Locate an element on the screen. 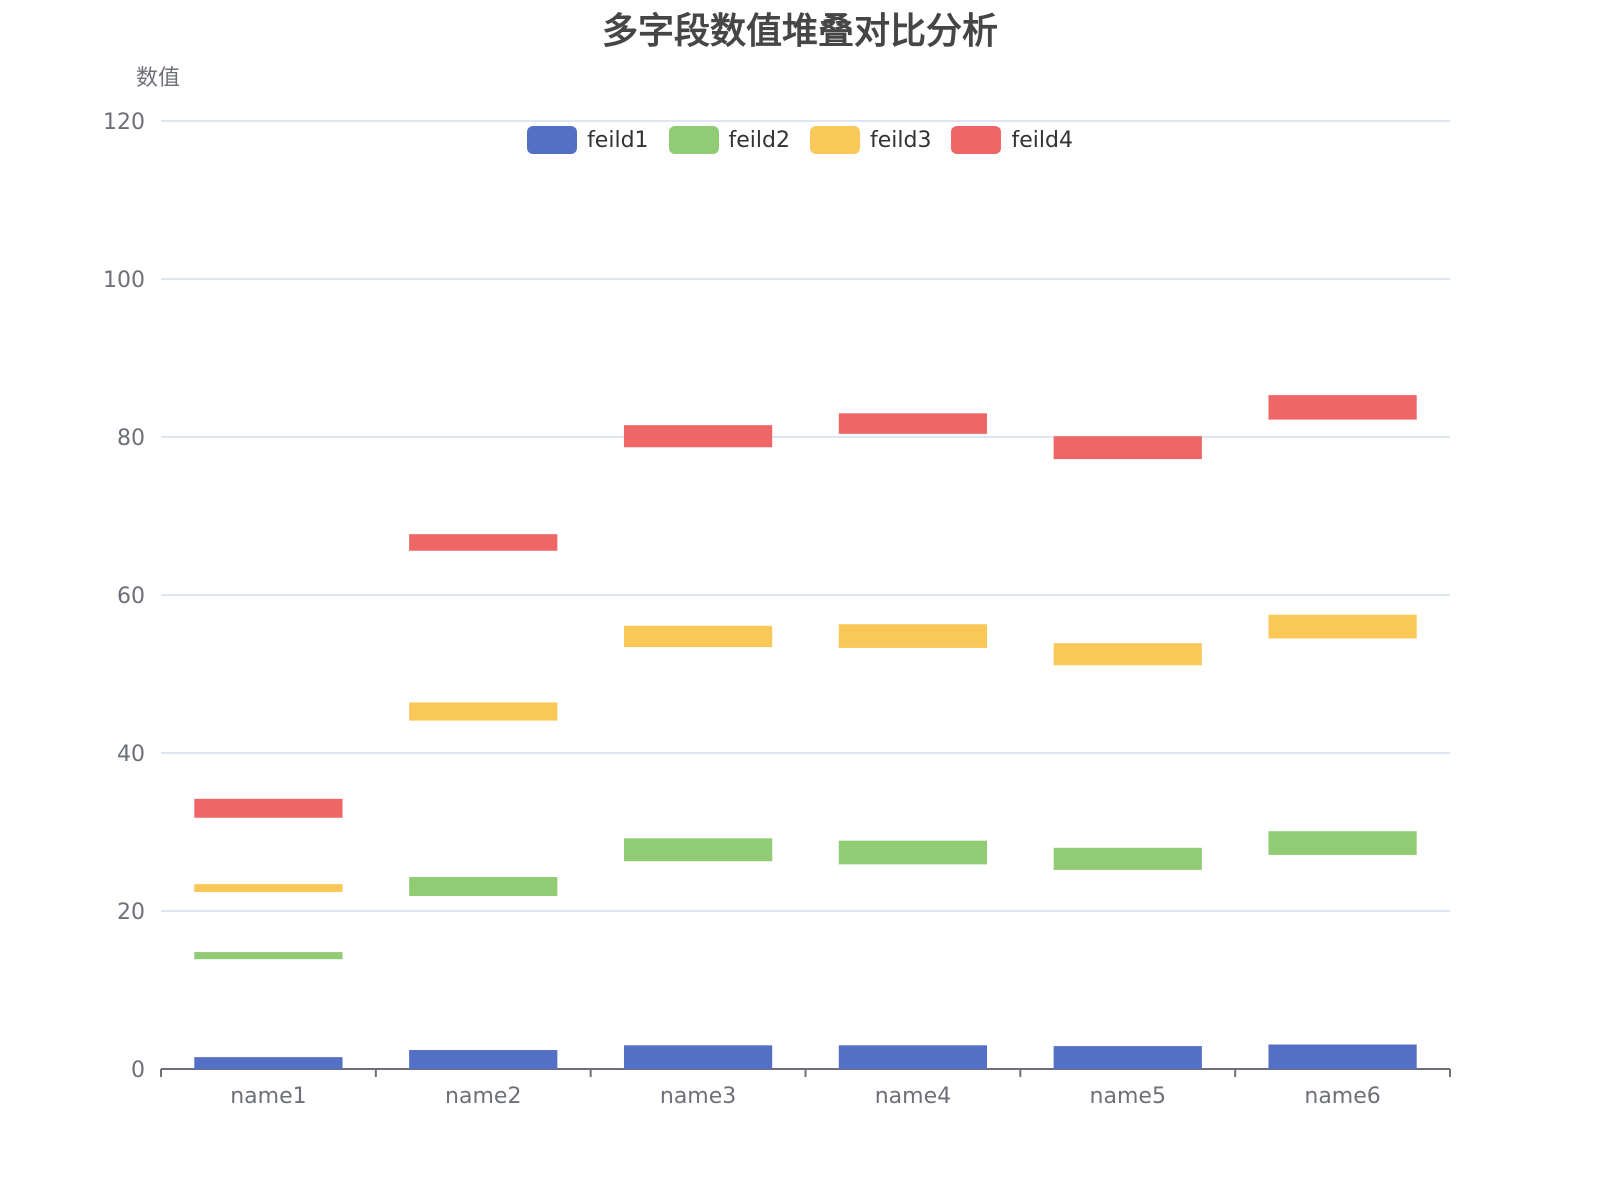 The width and height of the screenshot is (1600, 1200). bar-feild1-name3 is located at coordinates (698, 1057).